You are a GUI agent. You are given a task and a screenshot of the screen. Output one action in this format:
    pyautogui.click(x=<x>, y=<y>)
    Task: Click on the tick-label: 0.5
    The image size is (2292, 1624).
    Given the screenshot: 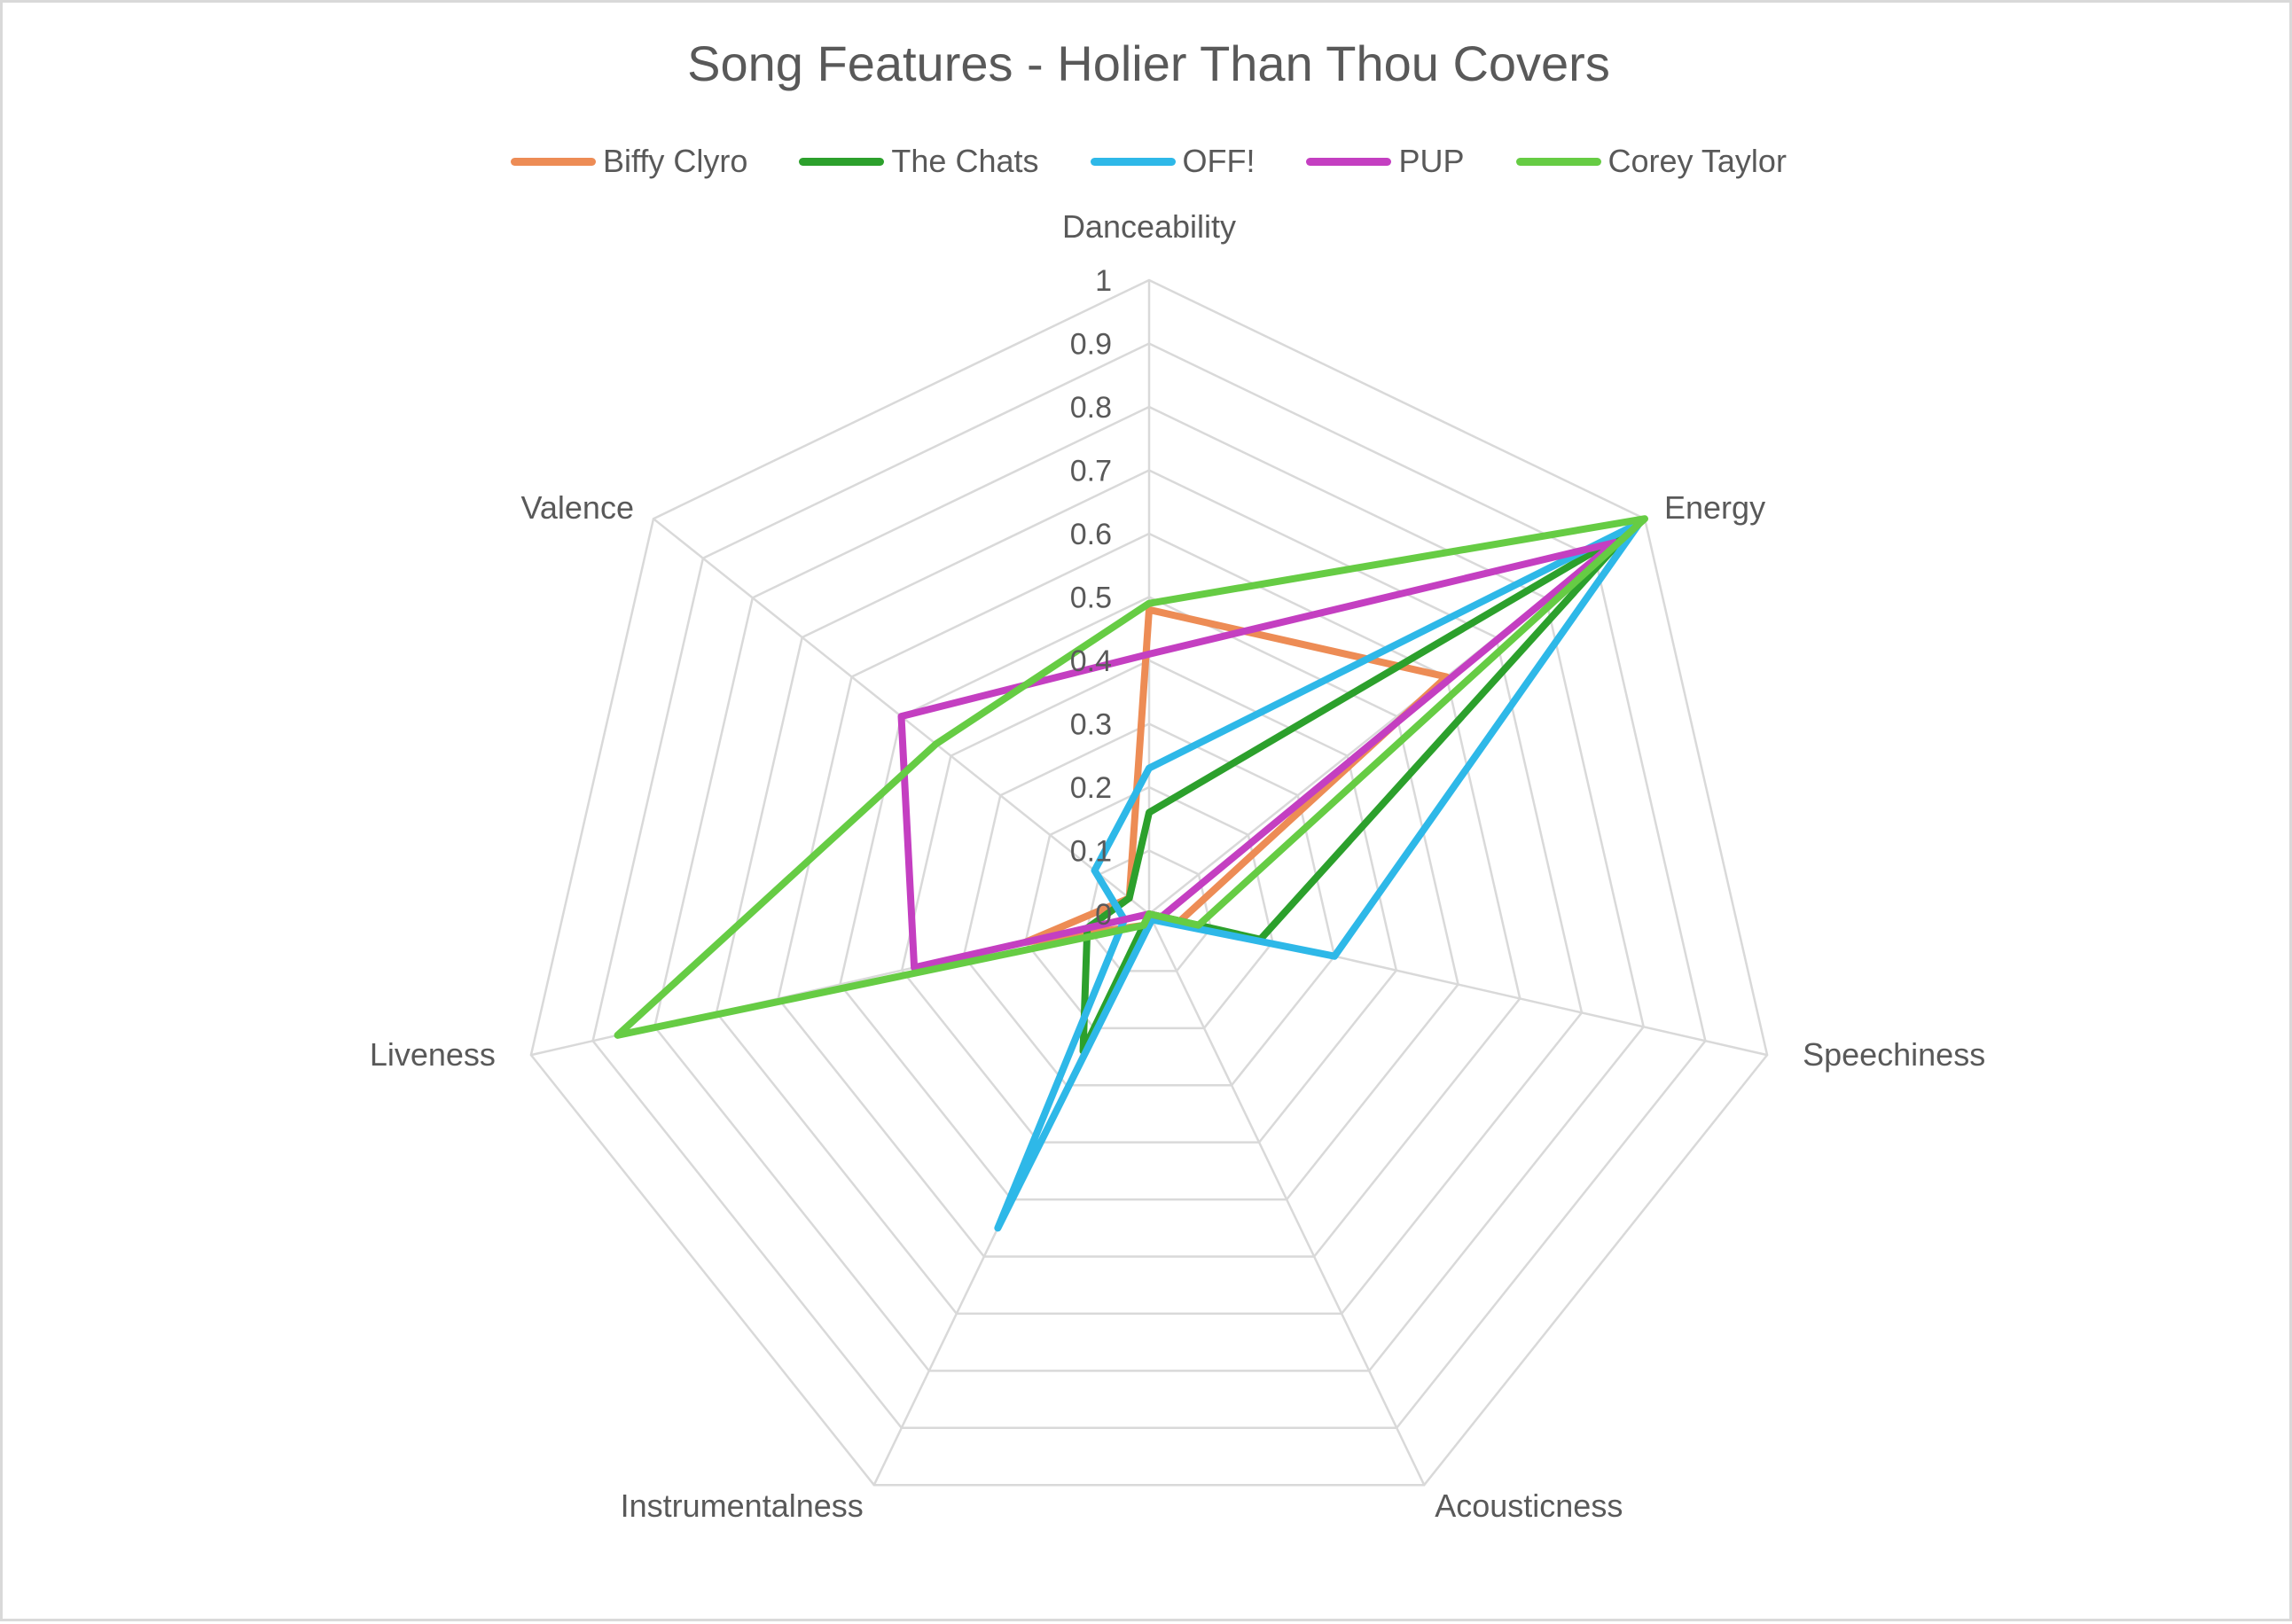 What is the action you would take?
    pyautogui.click(x=1091, y=598)
    